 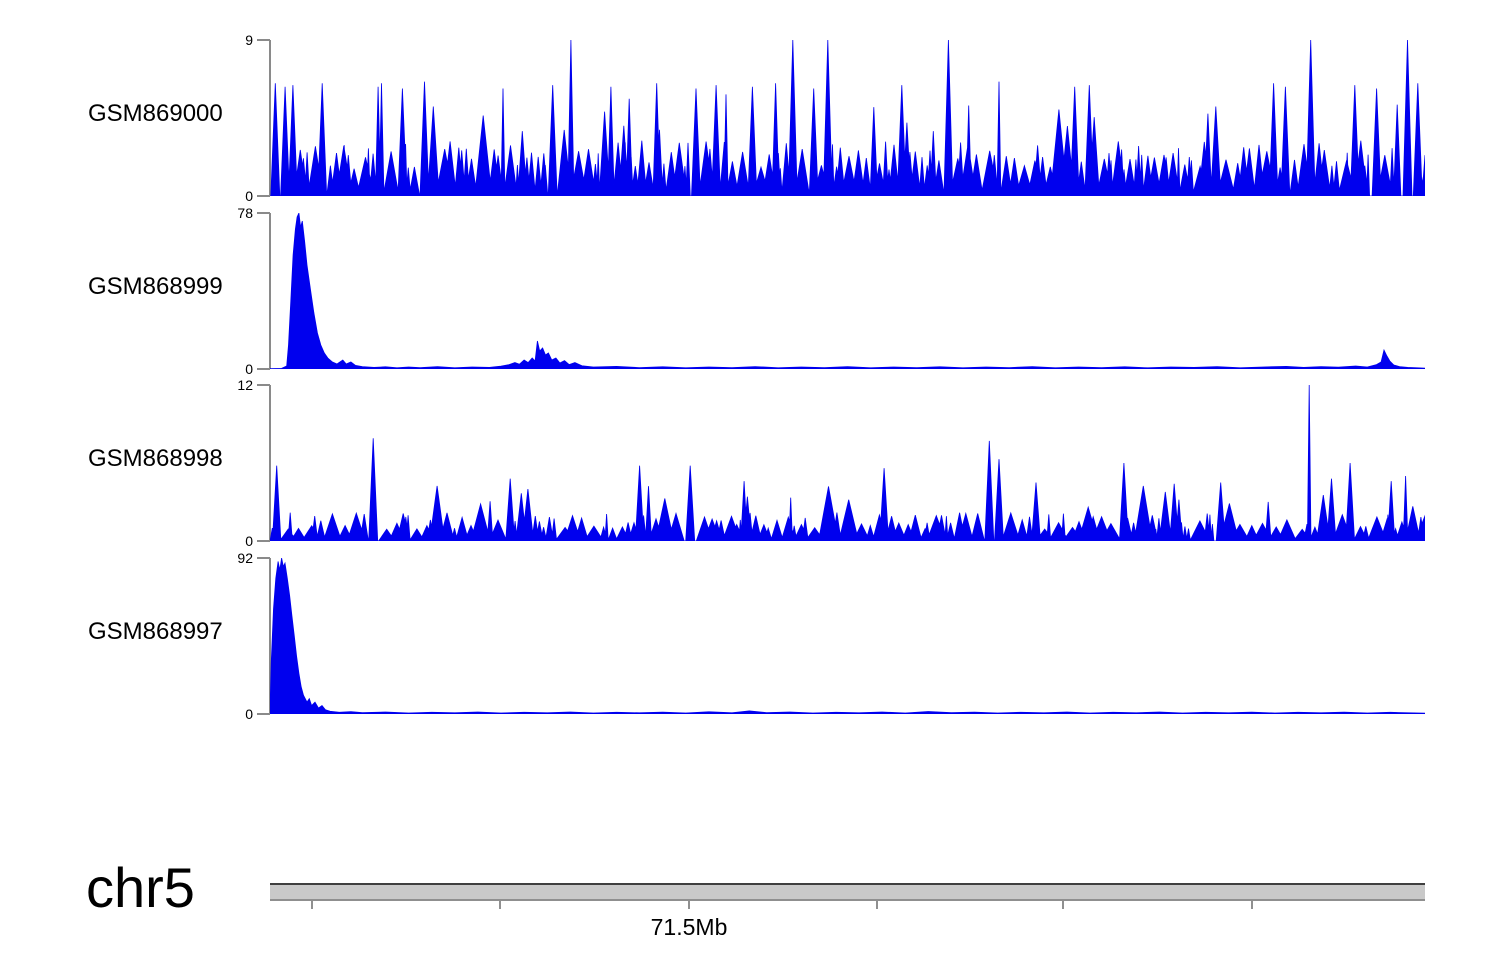 I want to click on track-title: GSM869000, so click(x=155, y=113).